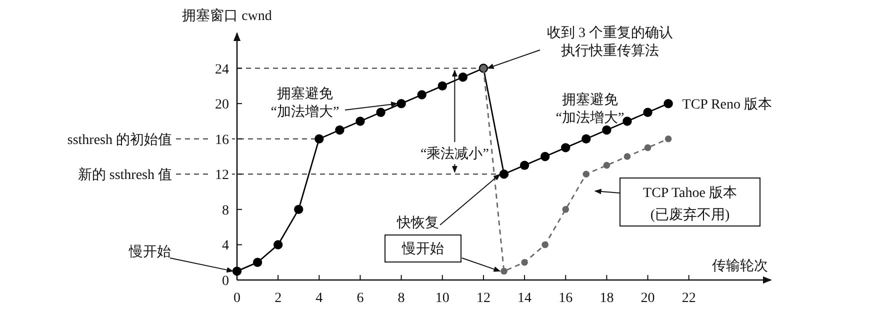 Image resolution: width=883 pixels, height=330 pixels. I want to click on annotation: “乘法减小”, so click(454, 154).